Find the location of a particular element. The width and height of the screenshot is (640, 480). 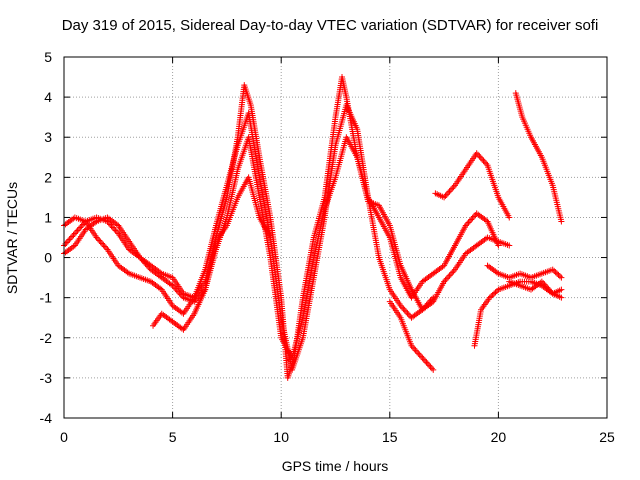

y-tick-label: -3 is located at coordinates (46, 378).